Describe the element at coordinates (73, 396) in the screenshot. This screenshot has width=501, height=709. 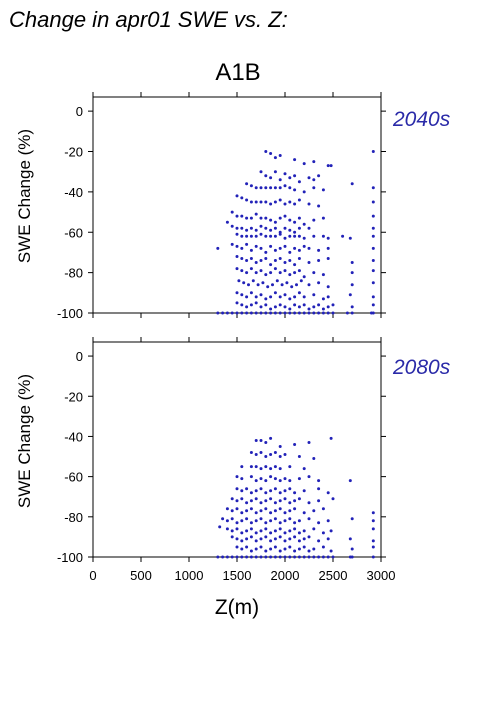
I see `y-tick-label: -20` at that location.